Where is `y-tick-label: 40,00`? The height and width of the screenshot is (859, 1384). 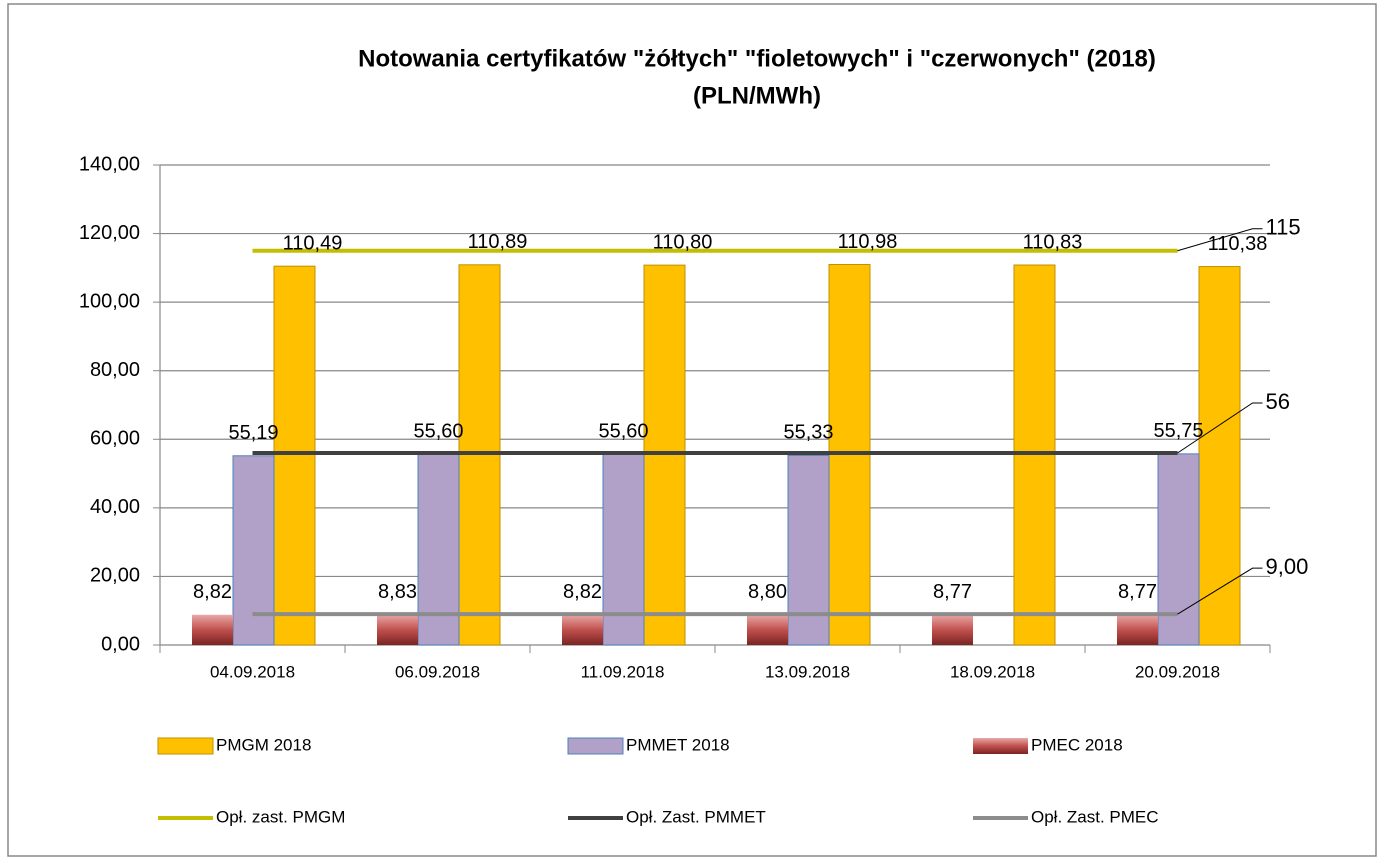
y-tick-label: 40,00 is located at coordinates (115, 507).